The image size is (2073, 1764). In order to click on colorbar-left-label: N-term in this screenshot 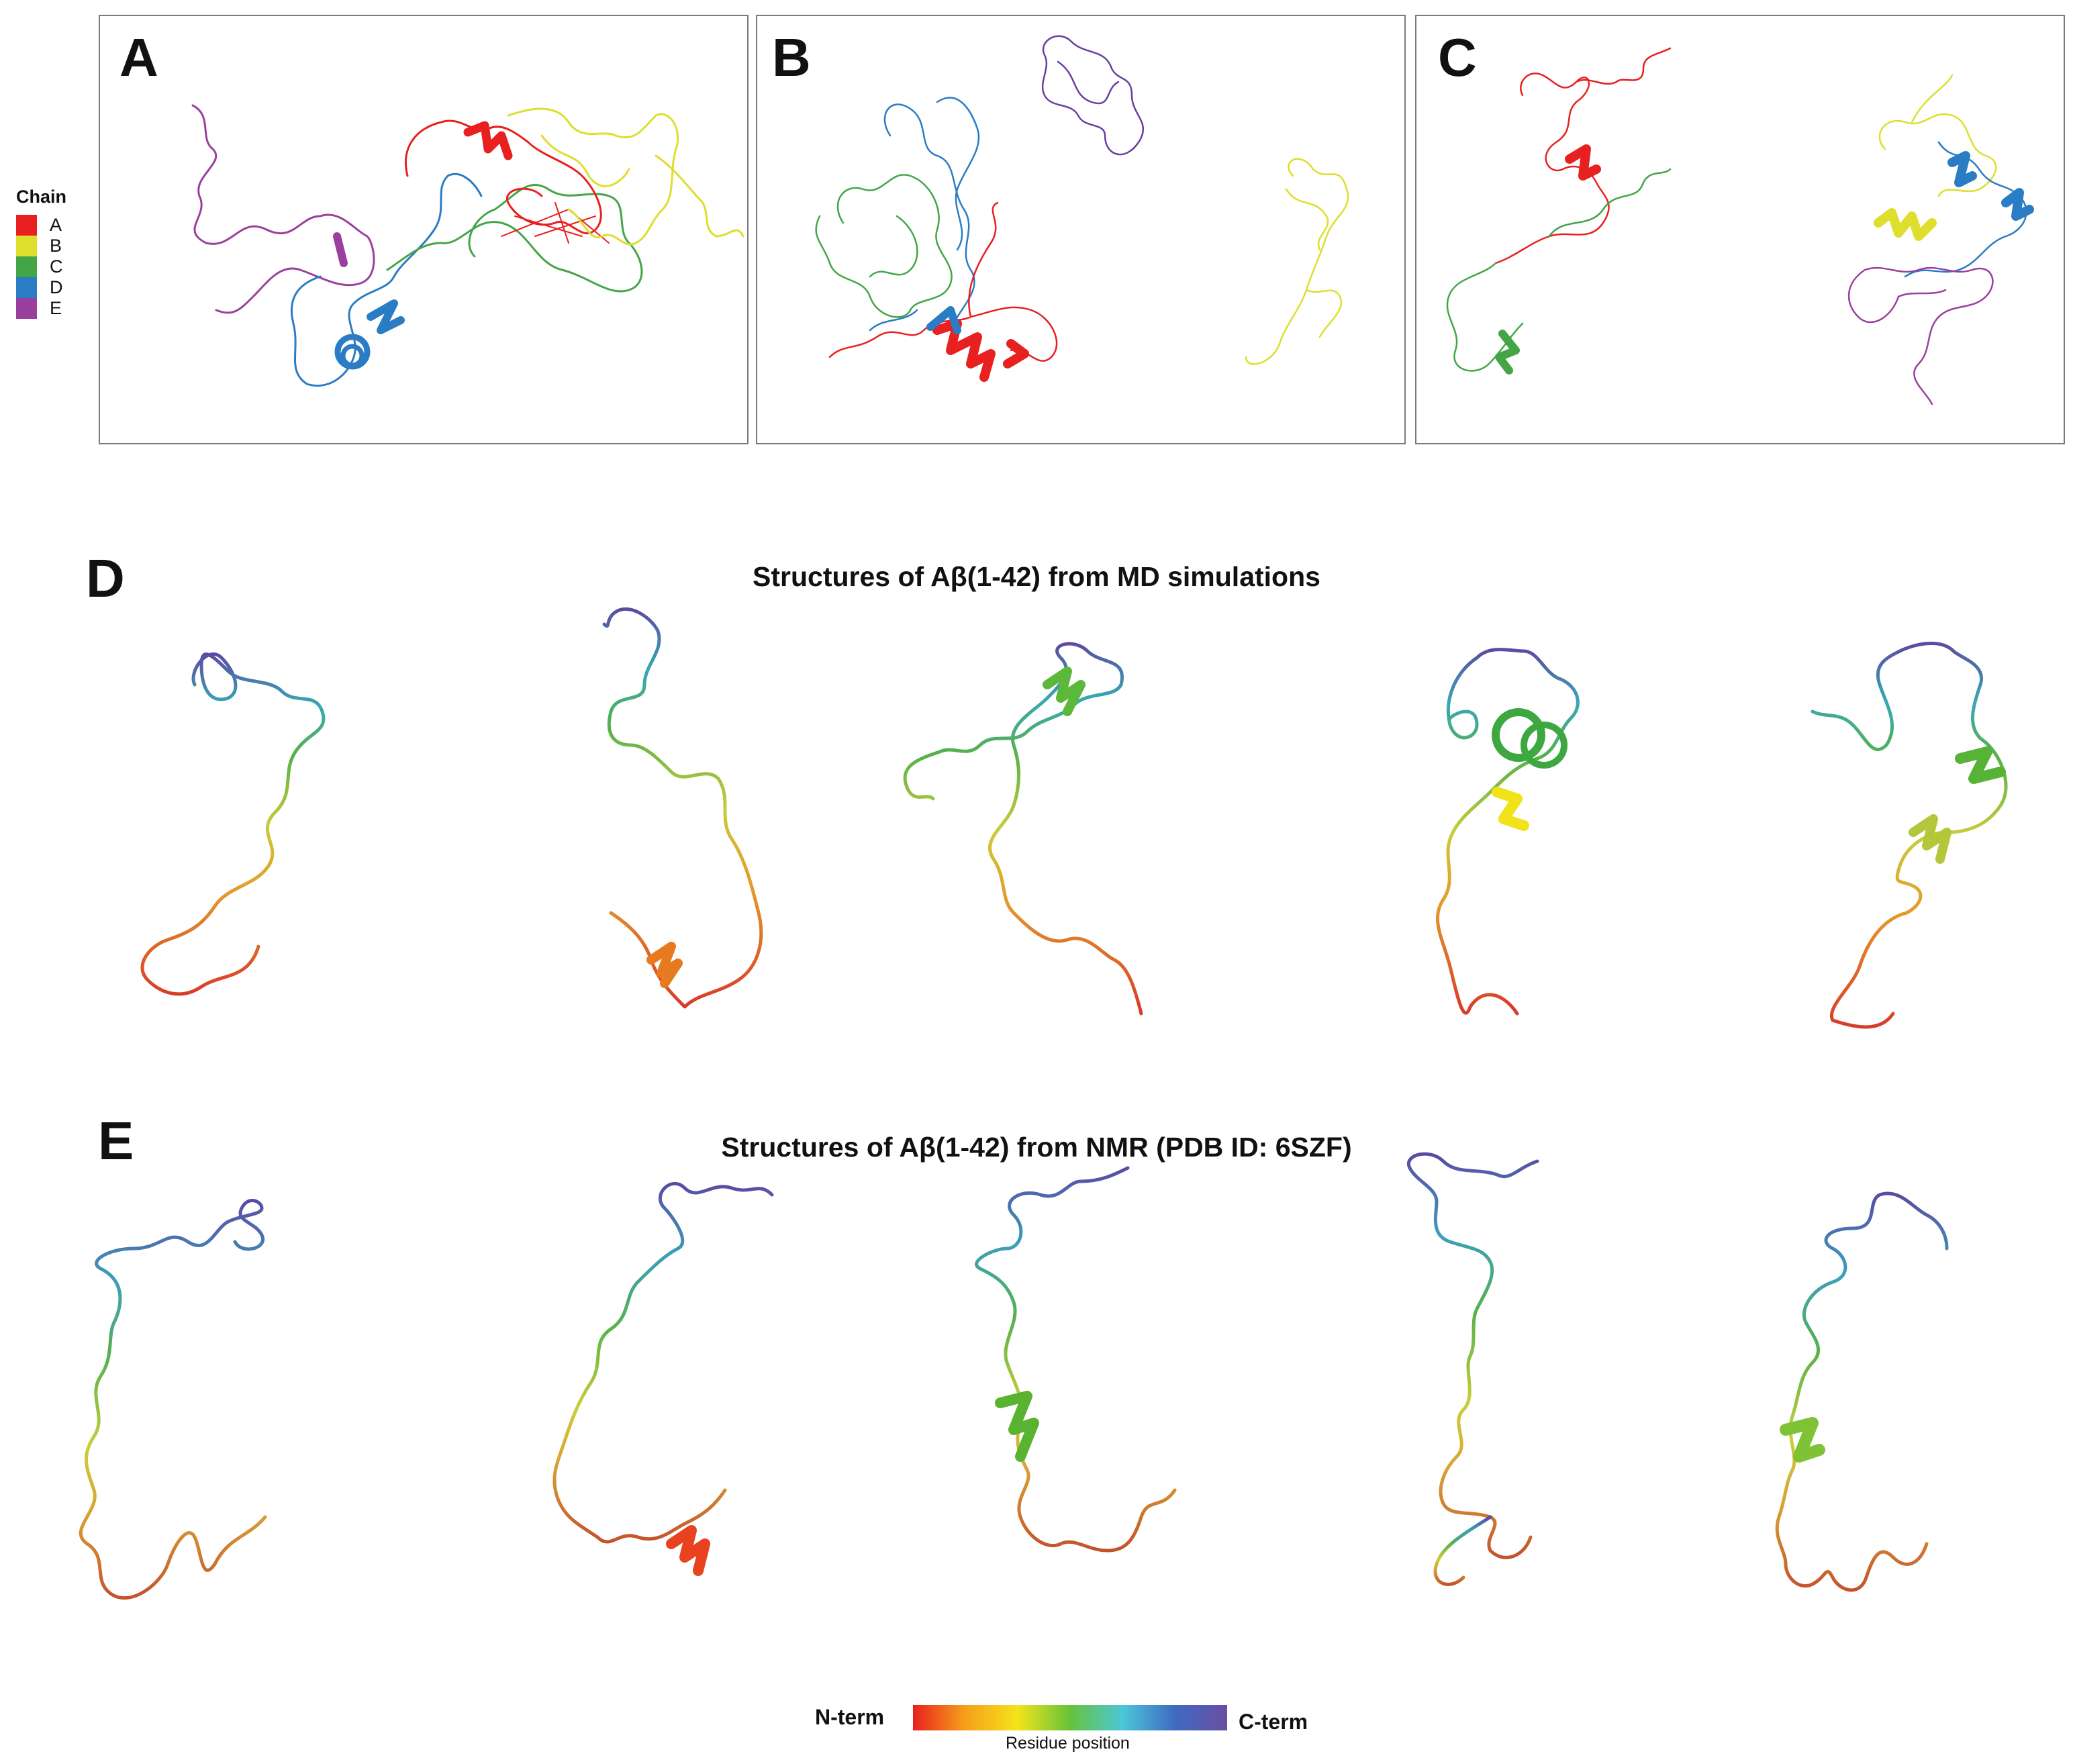, I will do `click(850, 1717)`.